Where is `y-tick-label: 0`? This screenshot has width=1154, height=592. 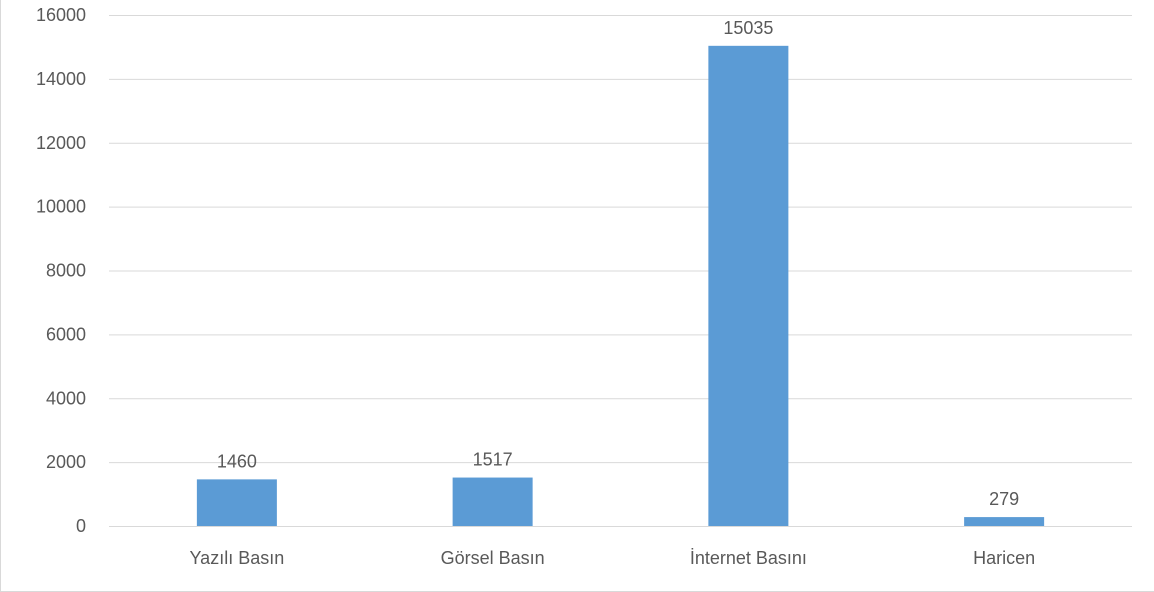 y-tick-label: 0 is located at coordinates (81, 526).